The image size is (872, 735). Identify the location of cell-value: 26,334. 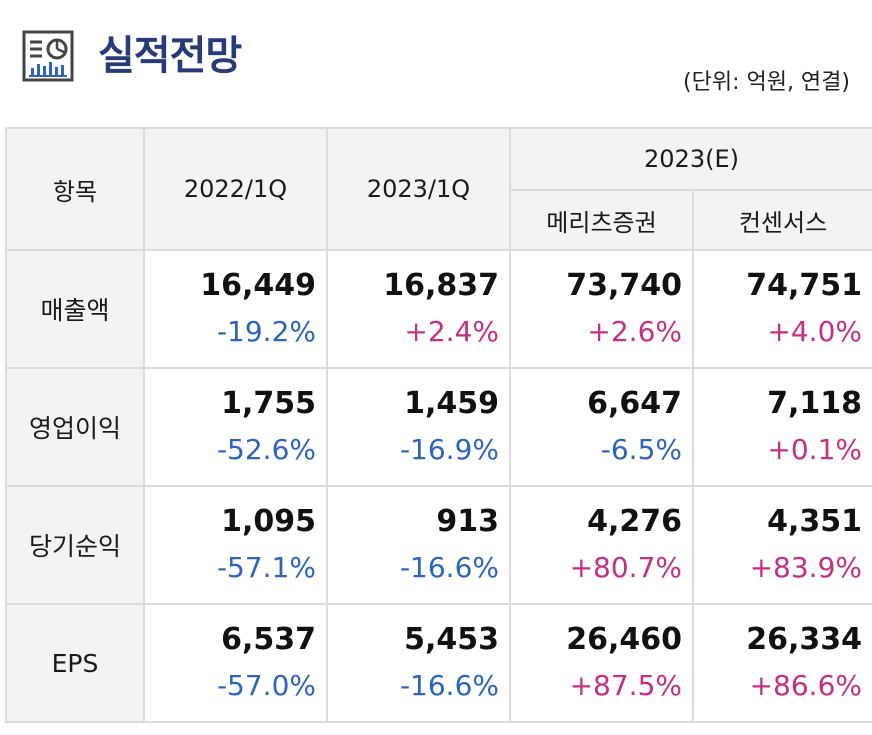
(804, 639).